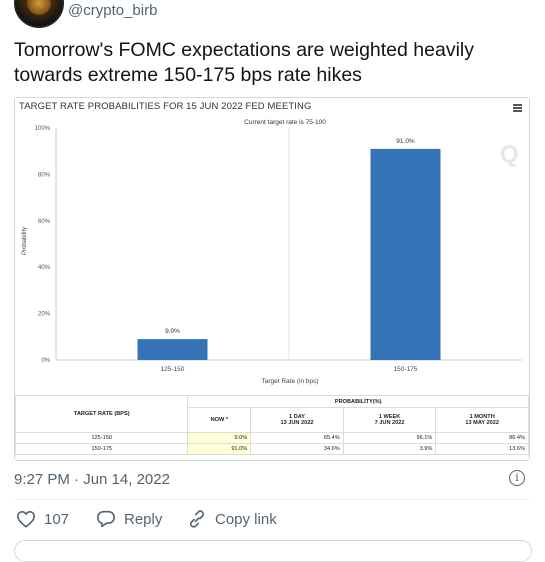 This screenshot has width=545, height=562. Describe the element at coordinates (44, 222) in the screenshot. I see `y-tick-label: 60%` at that location.